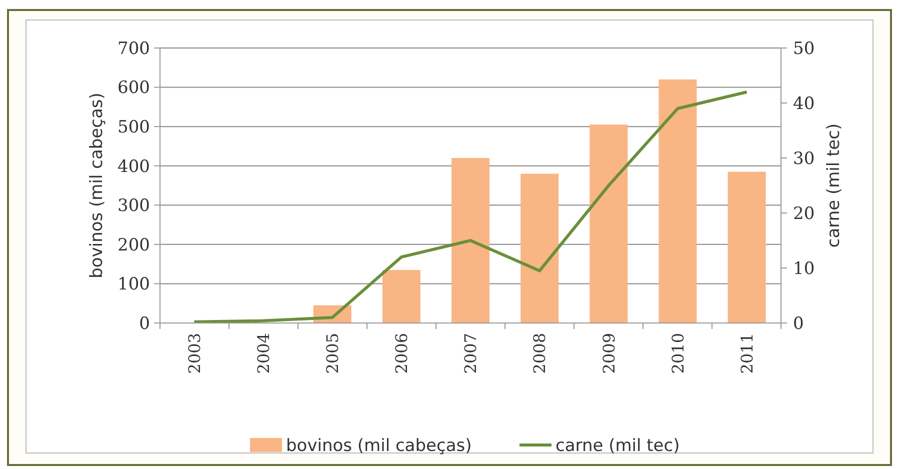 This screenshot has width=899, height=469. I want to click on x-tick-label: 2011, so click(746, 353).